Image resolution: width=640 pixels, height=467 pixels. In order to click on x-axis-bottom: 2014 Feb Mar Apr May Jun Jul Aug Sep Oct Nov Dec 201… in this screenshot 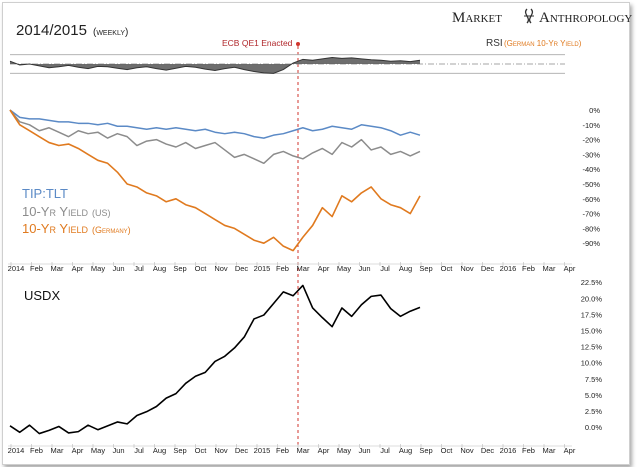, I will do `click(292, 449)`.